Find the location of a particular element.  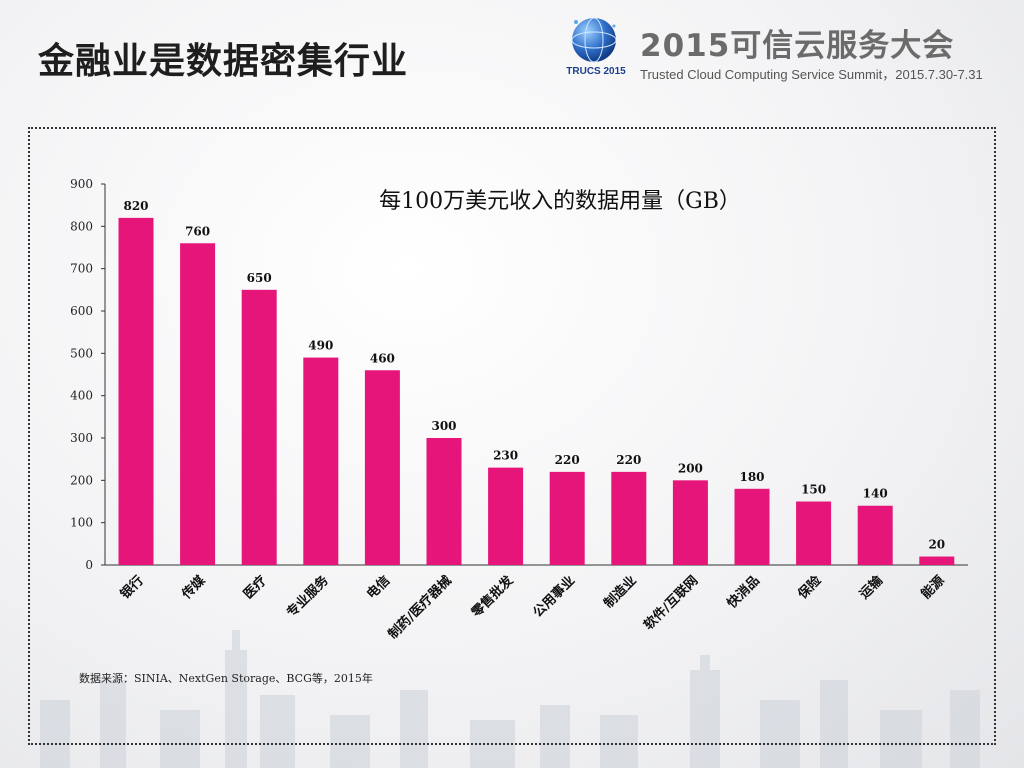

data-source-note: 数据来源：SINIA、NextGen Storage、BCG等，2015年 is located at coordinates (226, 678).